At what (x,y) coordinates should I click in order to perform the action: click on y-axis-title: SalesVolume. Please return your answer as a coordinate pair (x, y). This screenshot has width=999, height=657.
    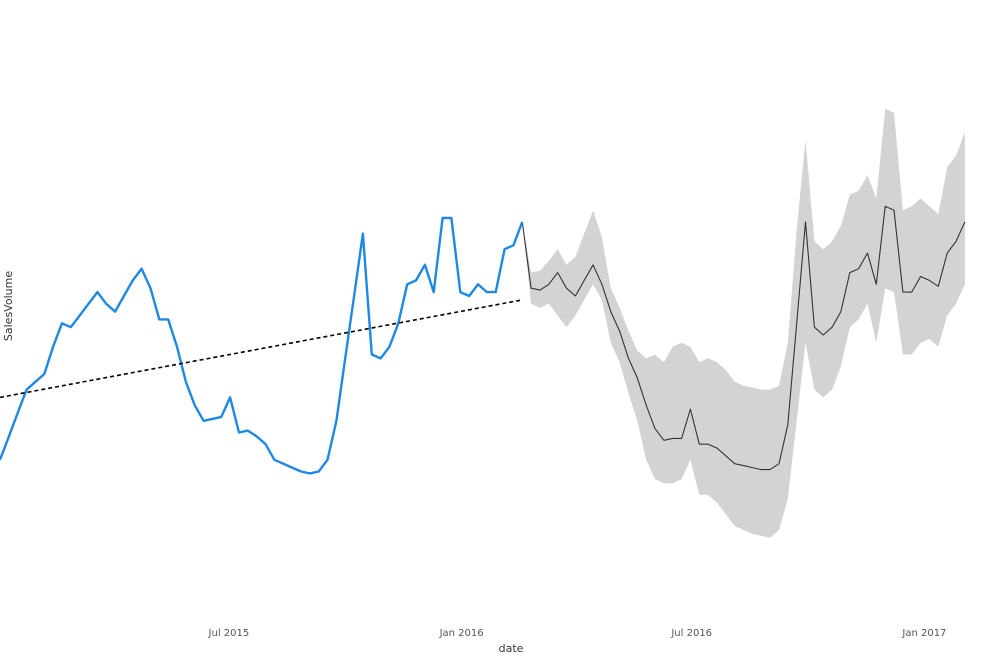
    Looking at the image, I should click on (8, 306).